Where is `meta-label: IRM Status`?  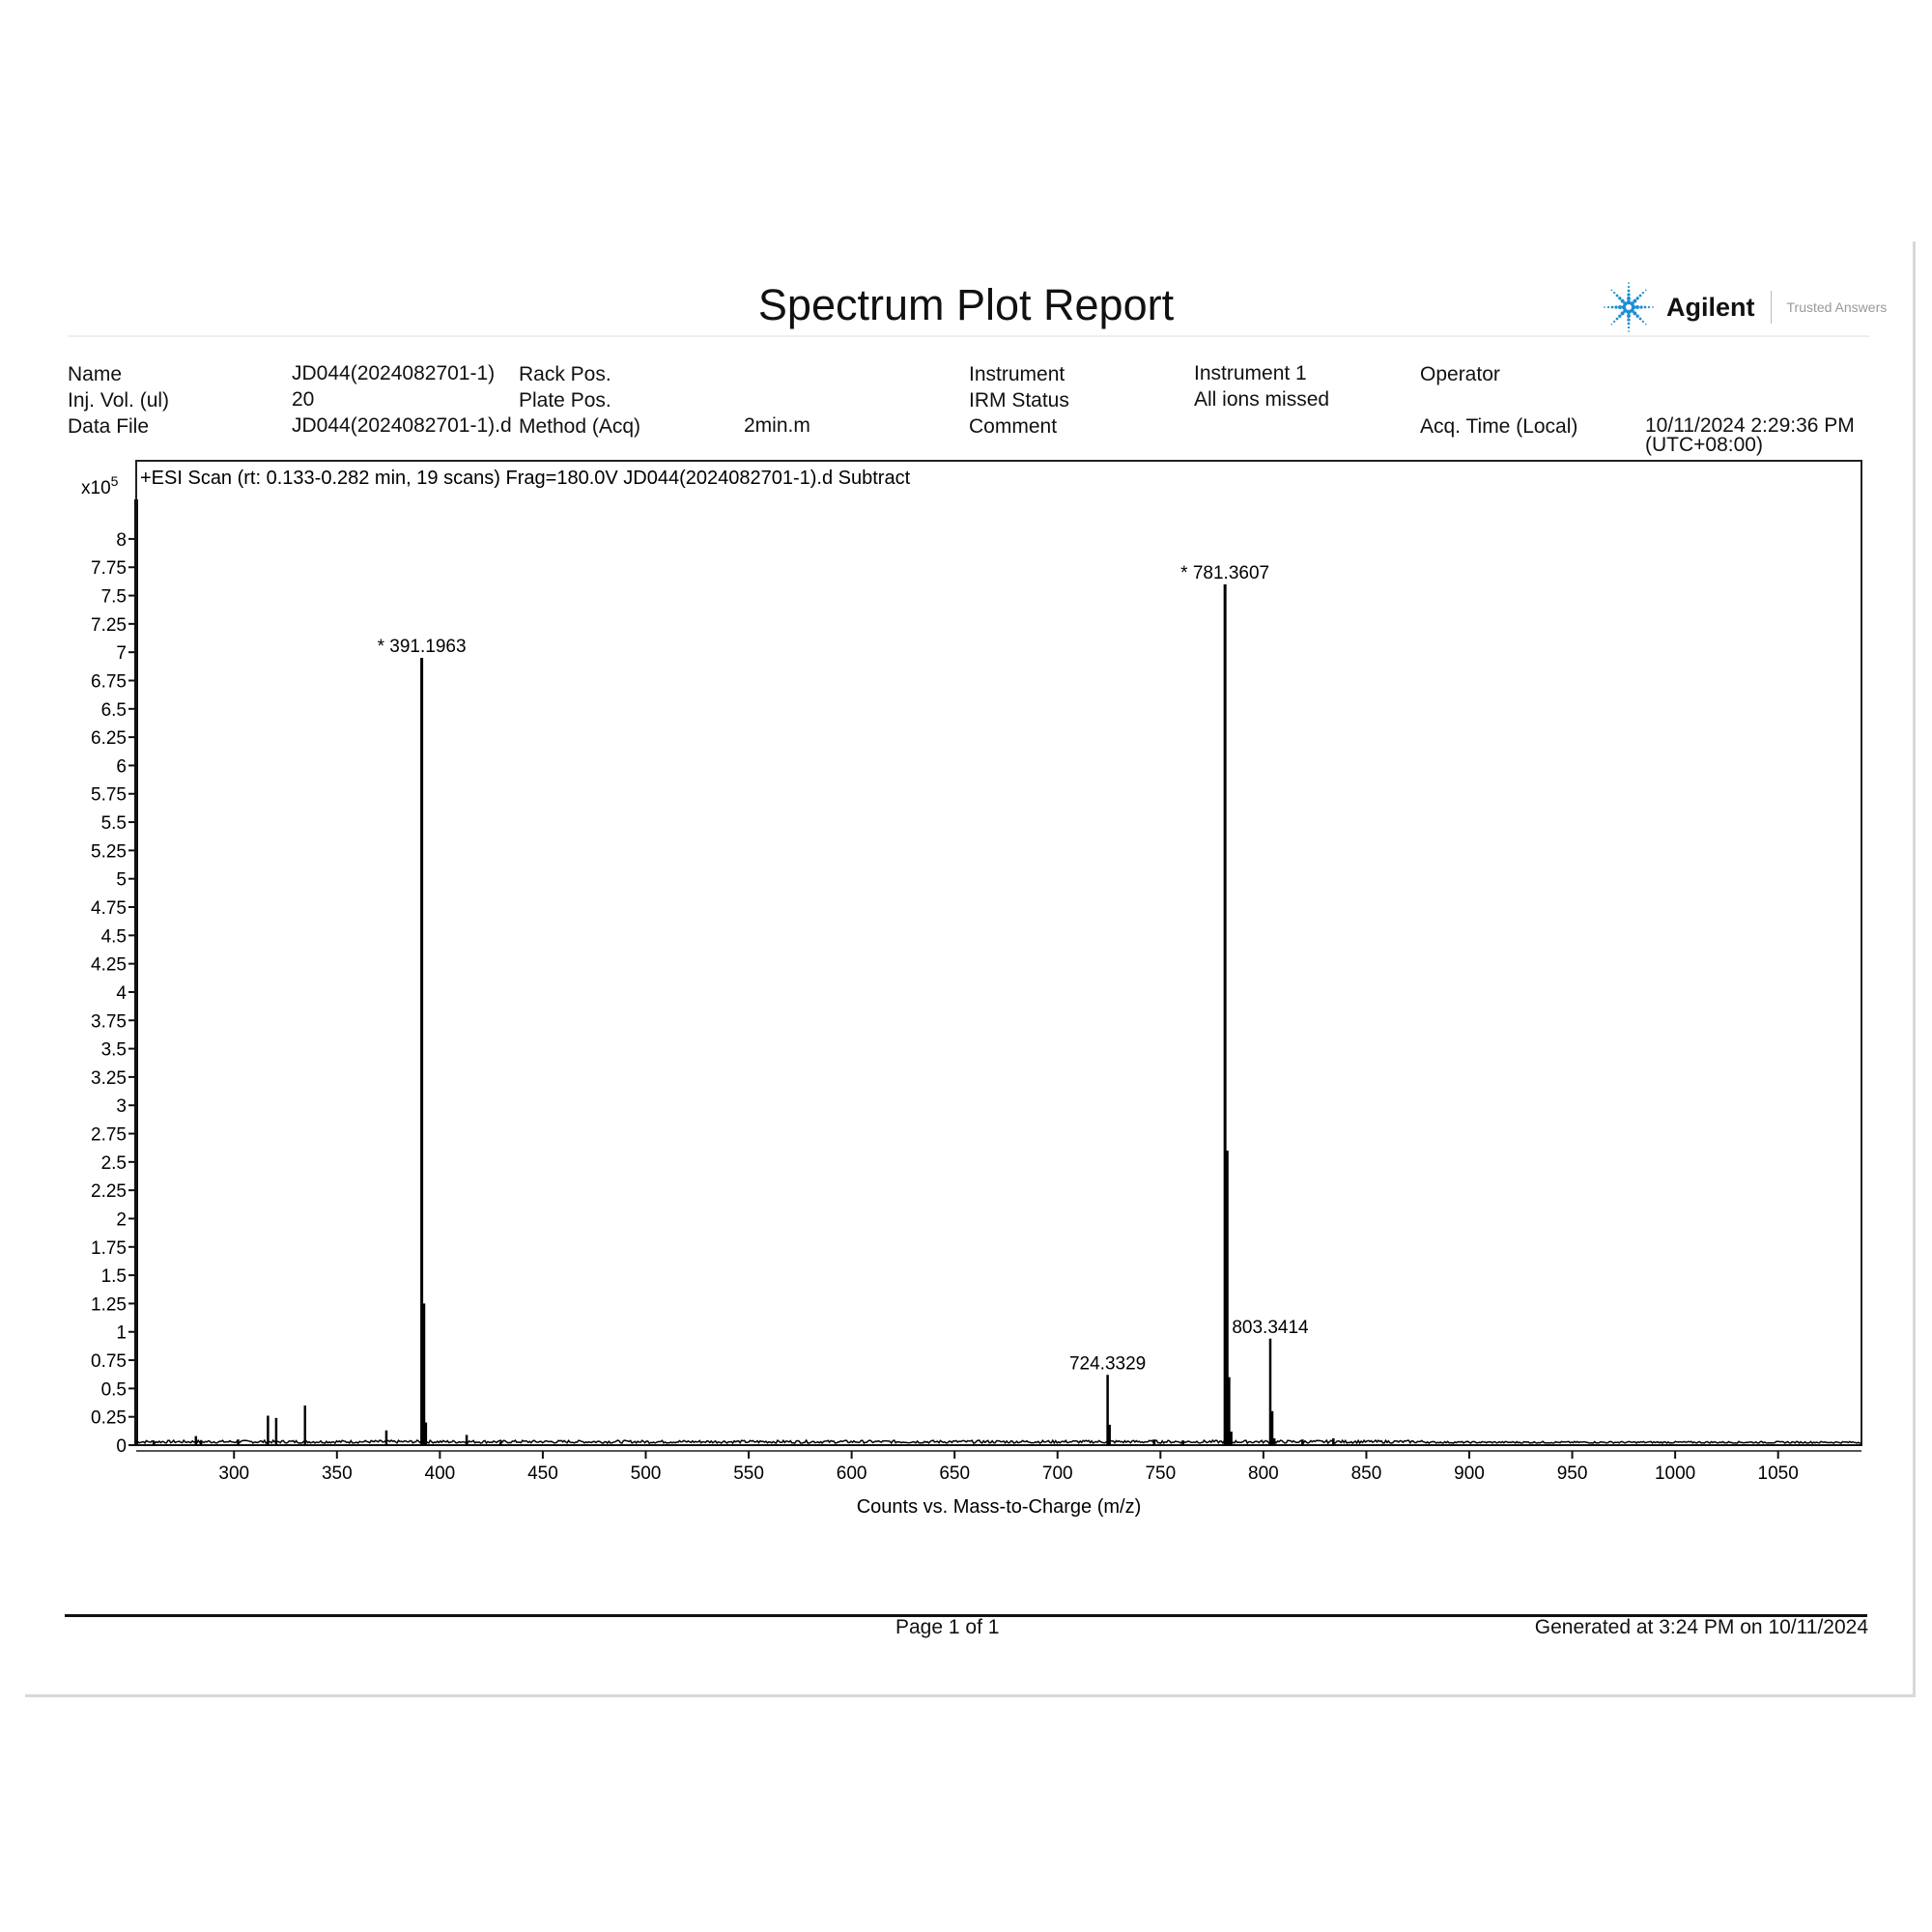
meta-label: IRM Status is located at coordinates (1019, 400).